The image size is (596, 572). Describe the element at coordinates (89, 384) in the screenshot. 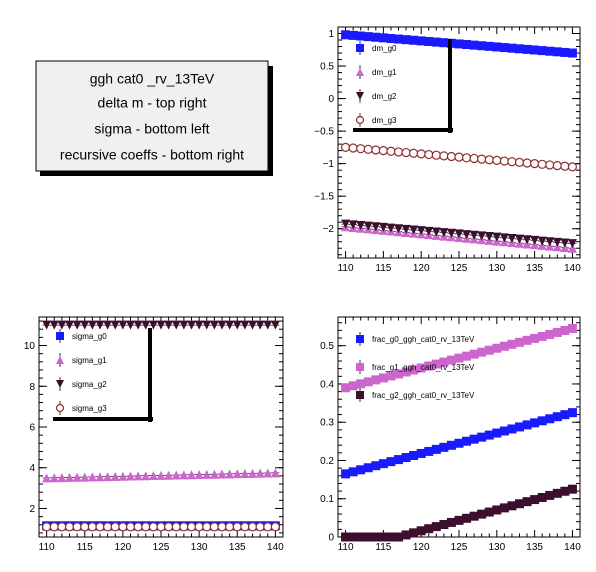

I see `legend-label: sigma_g2` at that location.